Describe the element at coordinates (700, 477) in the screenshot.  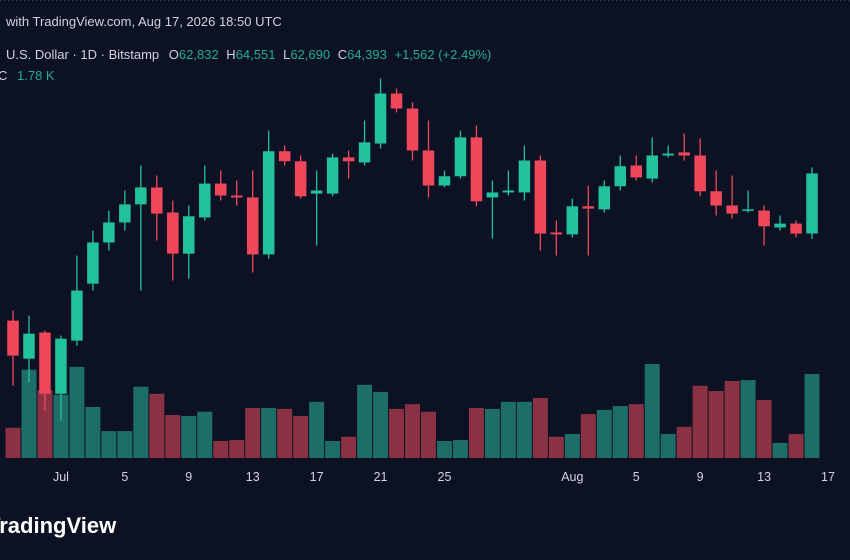
I see `x-tick-label: 9` at that location.